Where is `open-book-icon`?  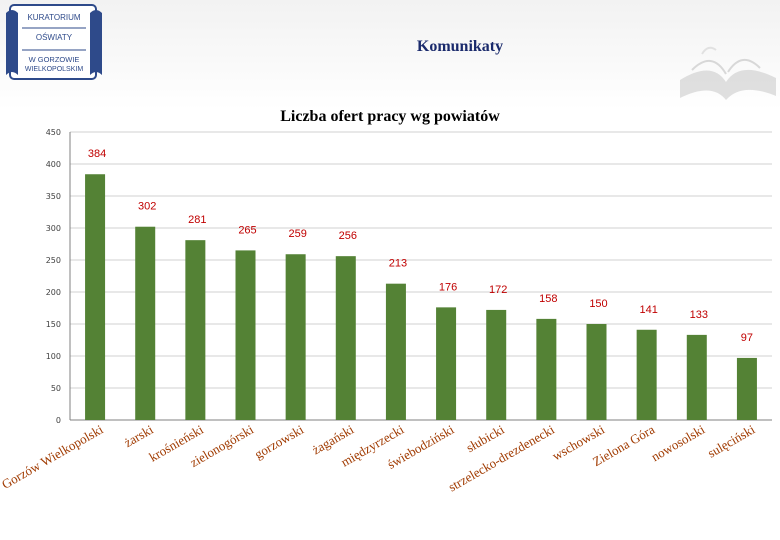 open-book-icon is located at coordinates (728, 73).